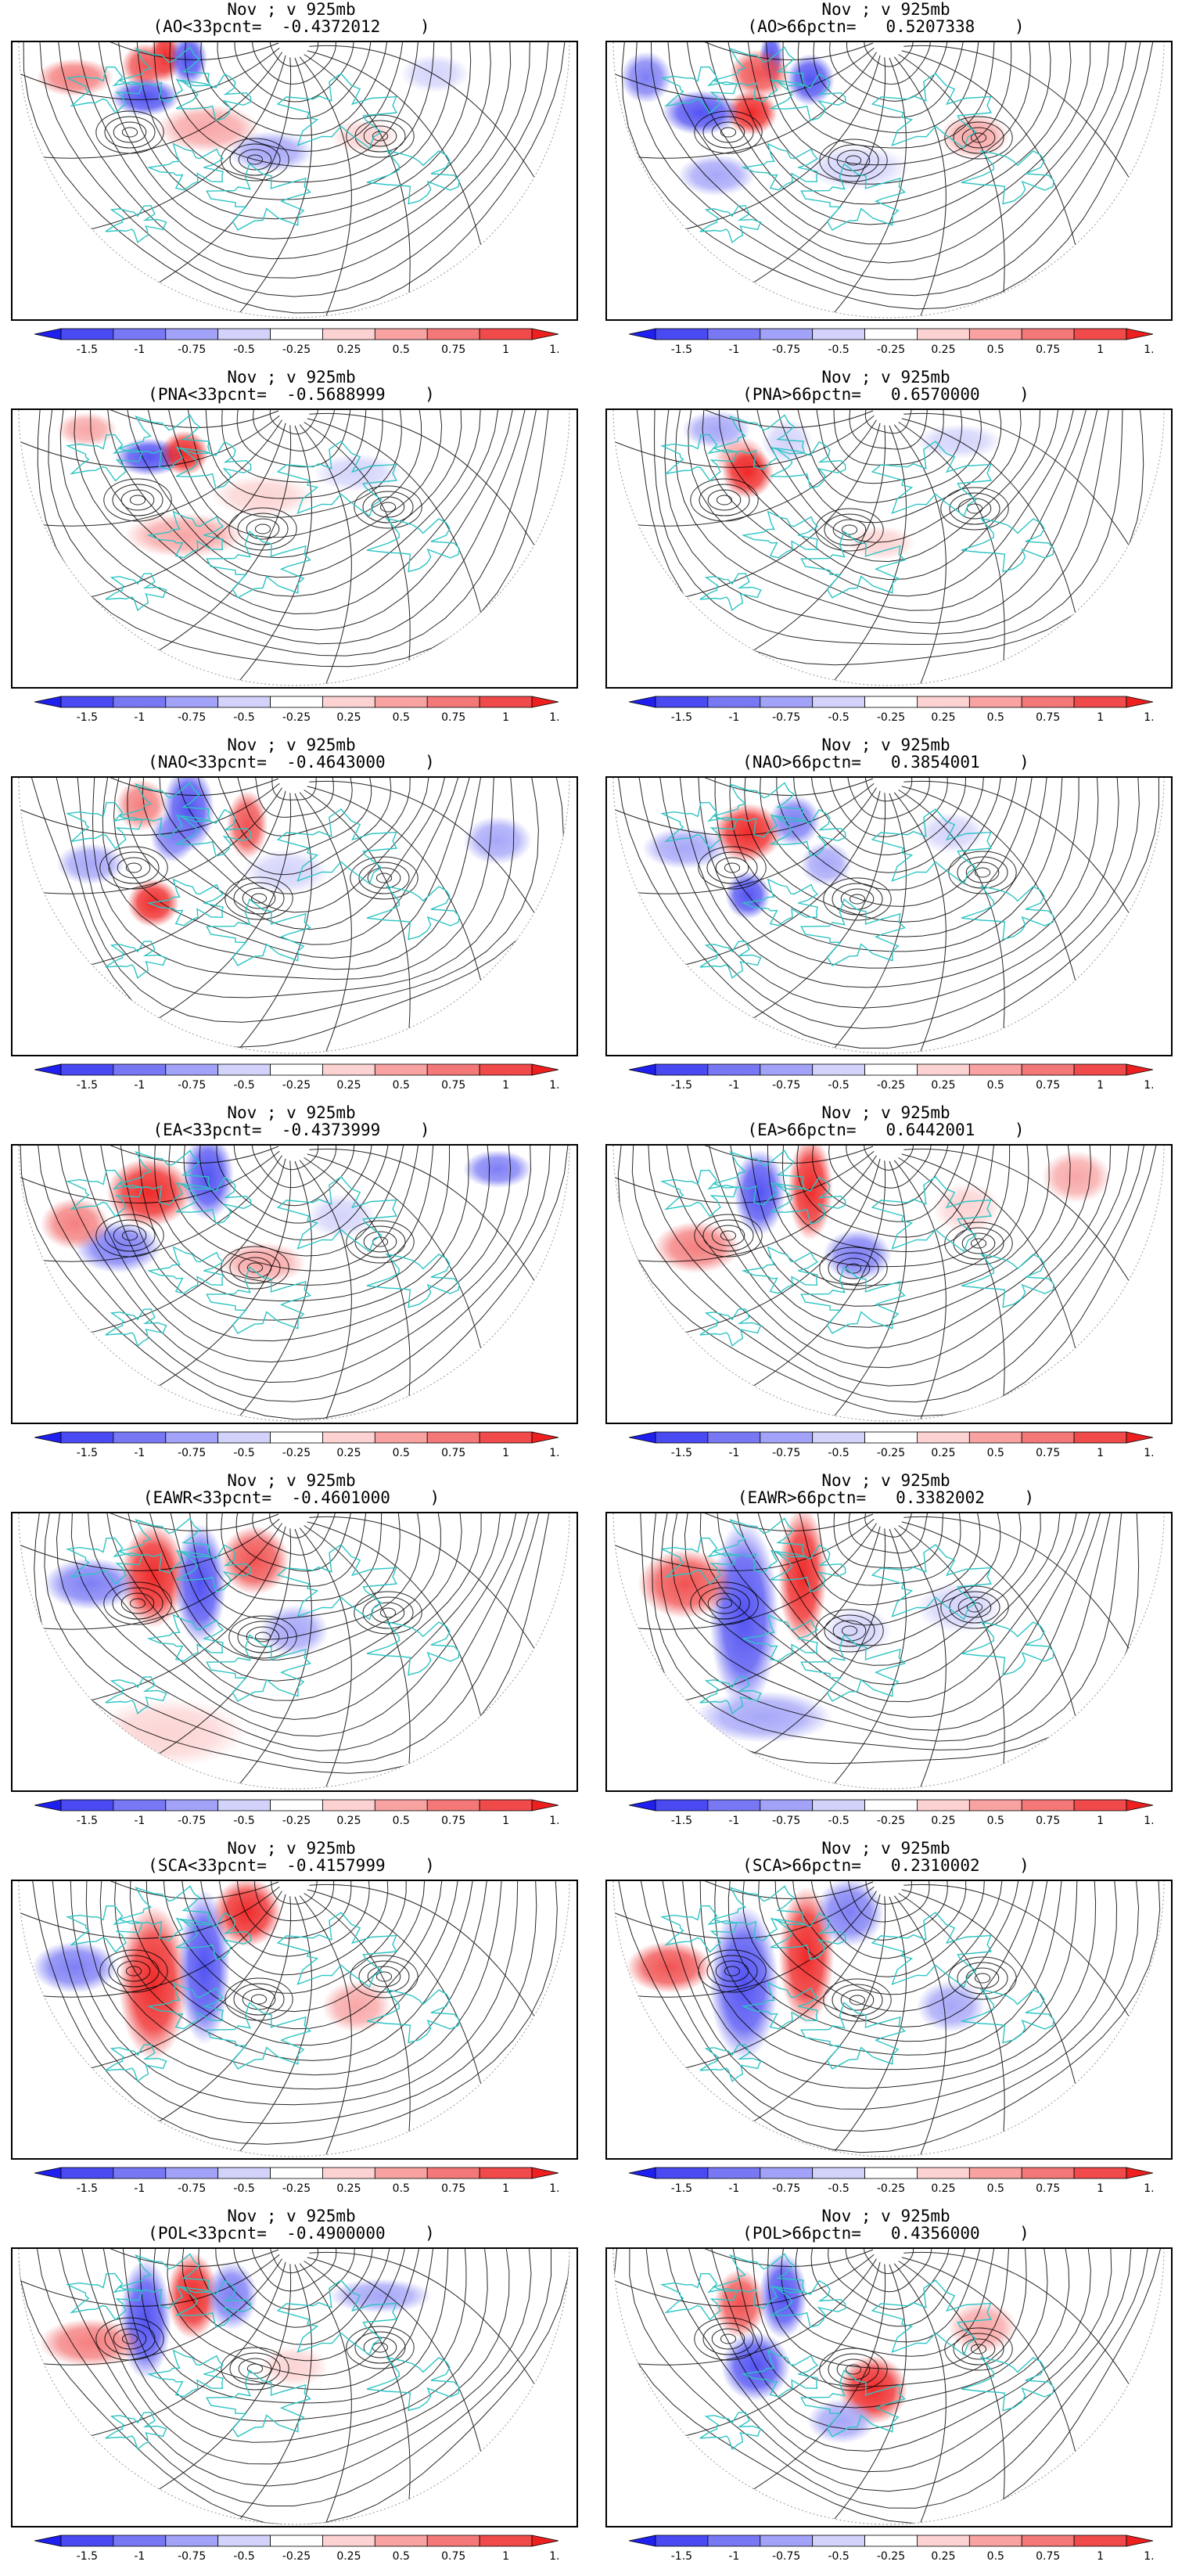  Describe the element at coordinates (886, 1130) in the screenshot. I see `panel-subtitle: (EA>66pctn= 0.6442001 )` at that location.